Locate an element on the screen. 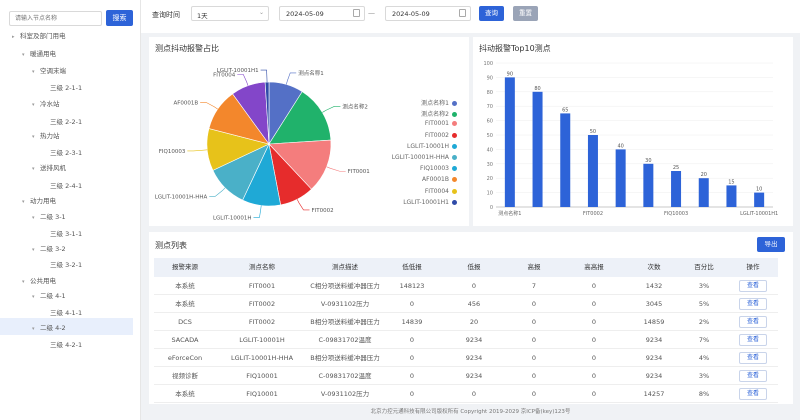 This screenshot has width=800, height=420. tree-node-label: 二级 4-2 is located at coordinates (53, 328).